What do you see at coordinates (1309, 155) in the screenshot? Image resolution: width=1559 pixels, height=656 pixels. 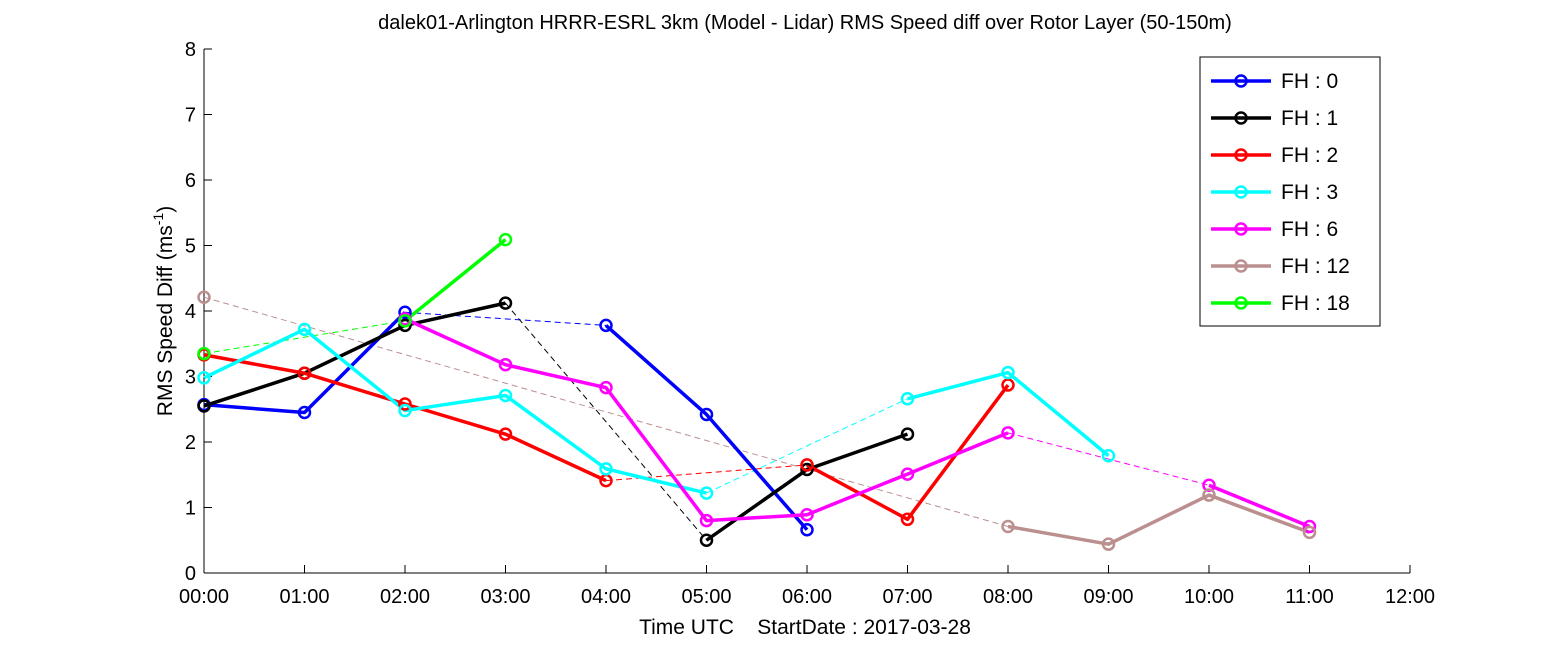 I see `legend-label: FH : 2` at bounding box center [1309, 155].